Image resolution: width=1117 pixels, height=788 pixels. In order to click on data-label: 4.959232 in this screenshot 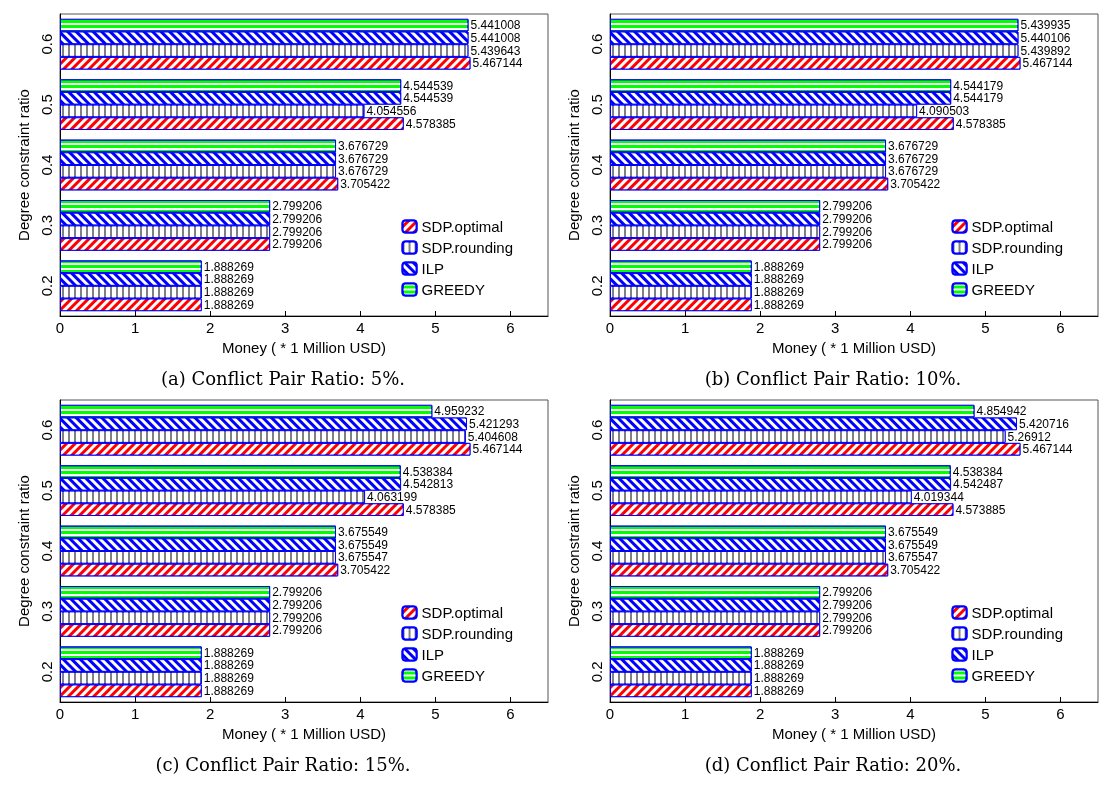, I will do `click(459, 411)`.